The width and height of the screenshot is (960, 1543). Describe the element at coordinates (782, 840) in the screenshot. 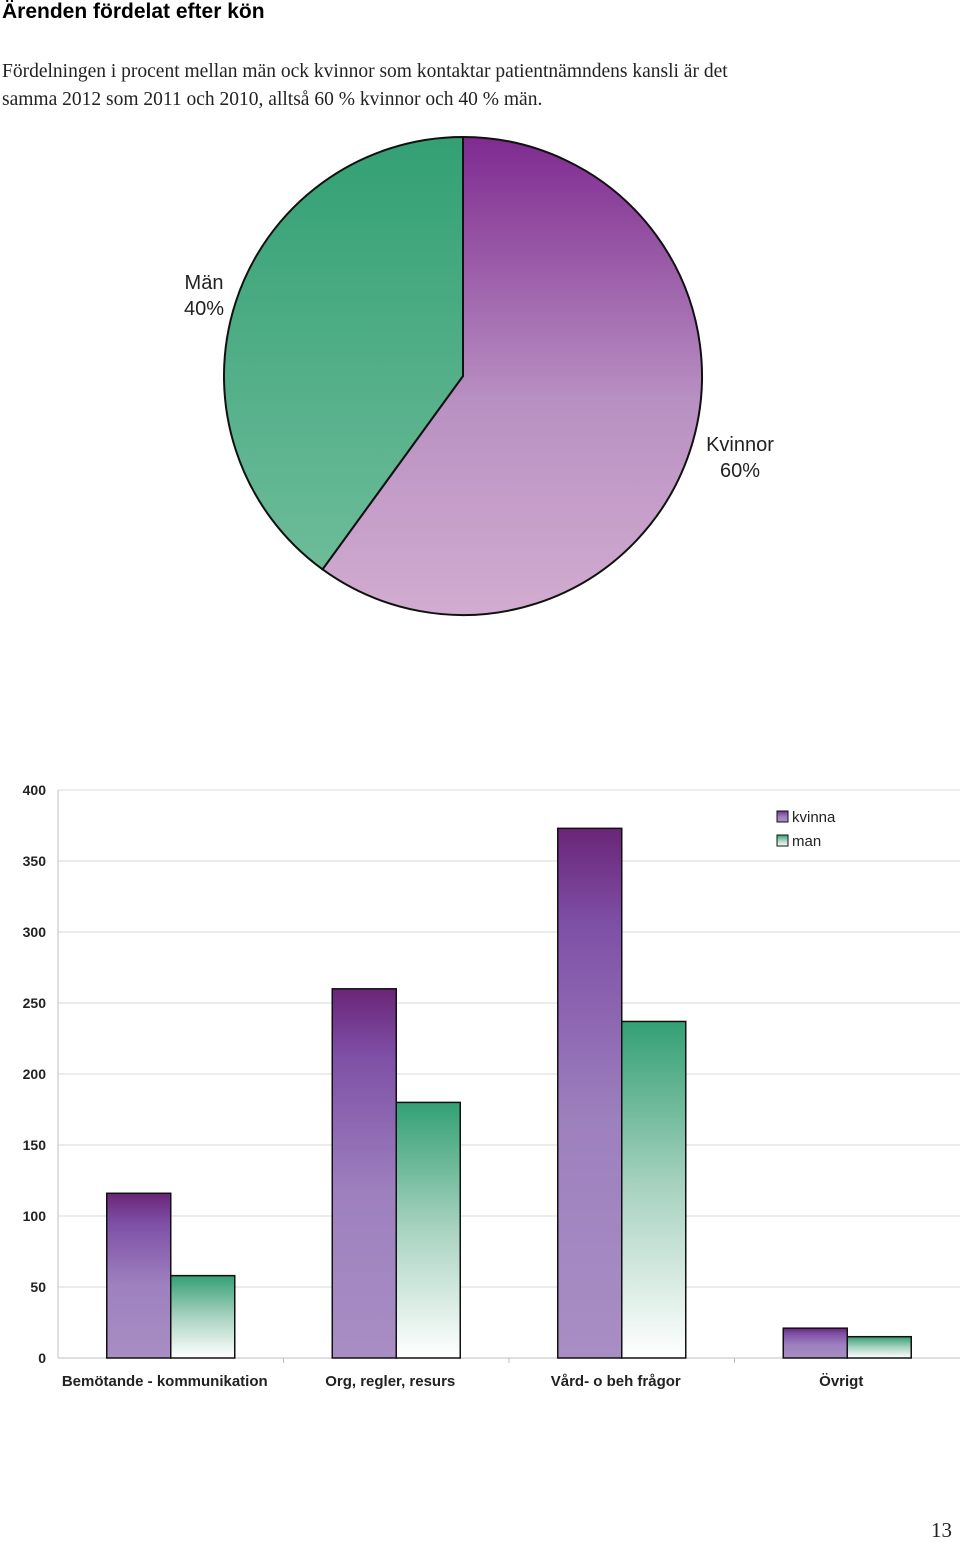

I see `legend-swatch-man` at that location.